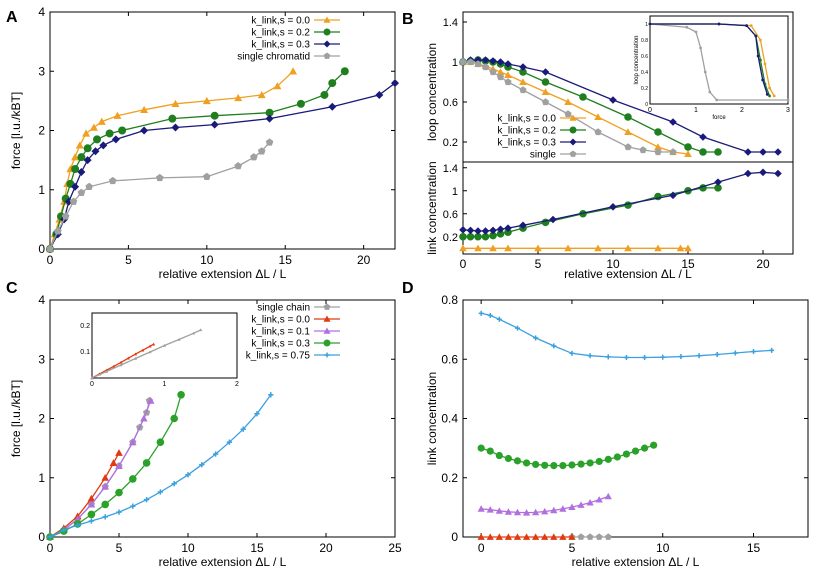 This screenshot has height=575, width=815. Describe the element at coordinates (395, 548) in the screenshot. I see `panel-c-xtick-label: 25` at that location.